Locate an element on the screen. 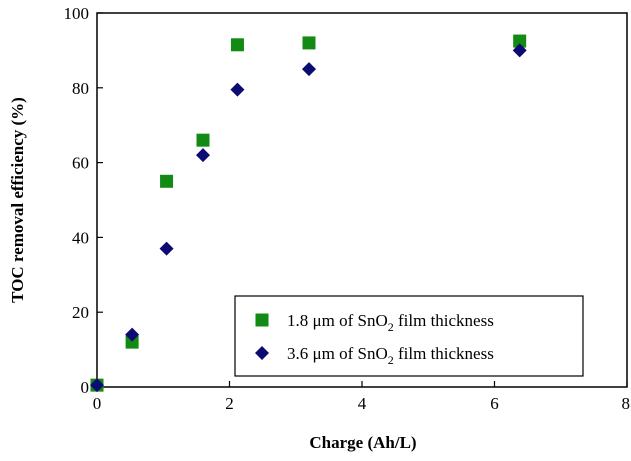  legend-box is located at coordinates (409, 336).